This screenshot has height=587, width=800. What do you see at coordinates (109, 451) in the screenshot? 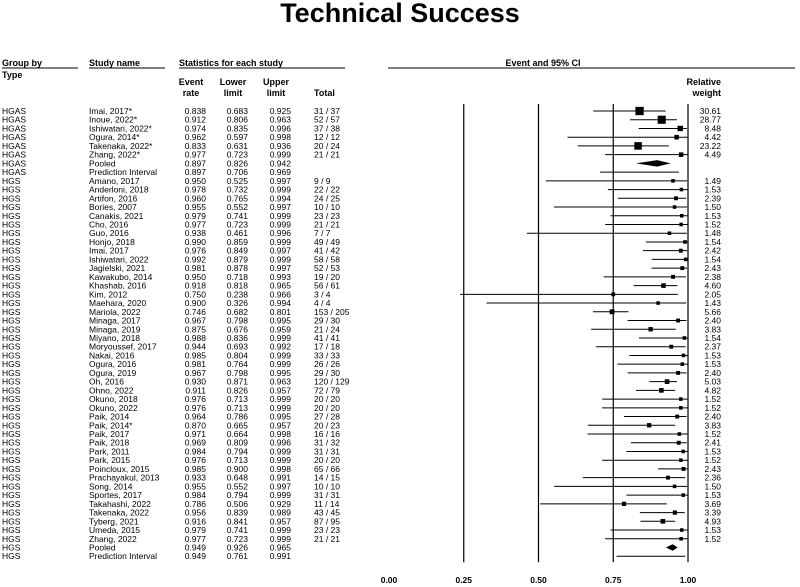
I see `study-name-cell: Park, 2011` at bounding box center [109, 451].